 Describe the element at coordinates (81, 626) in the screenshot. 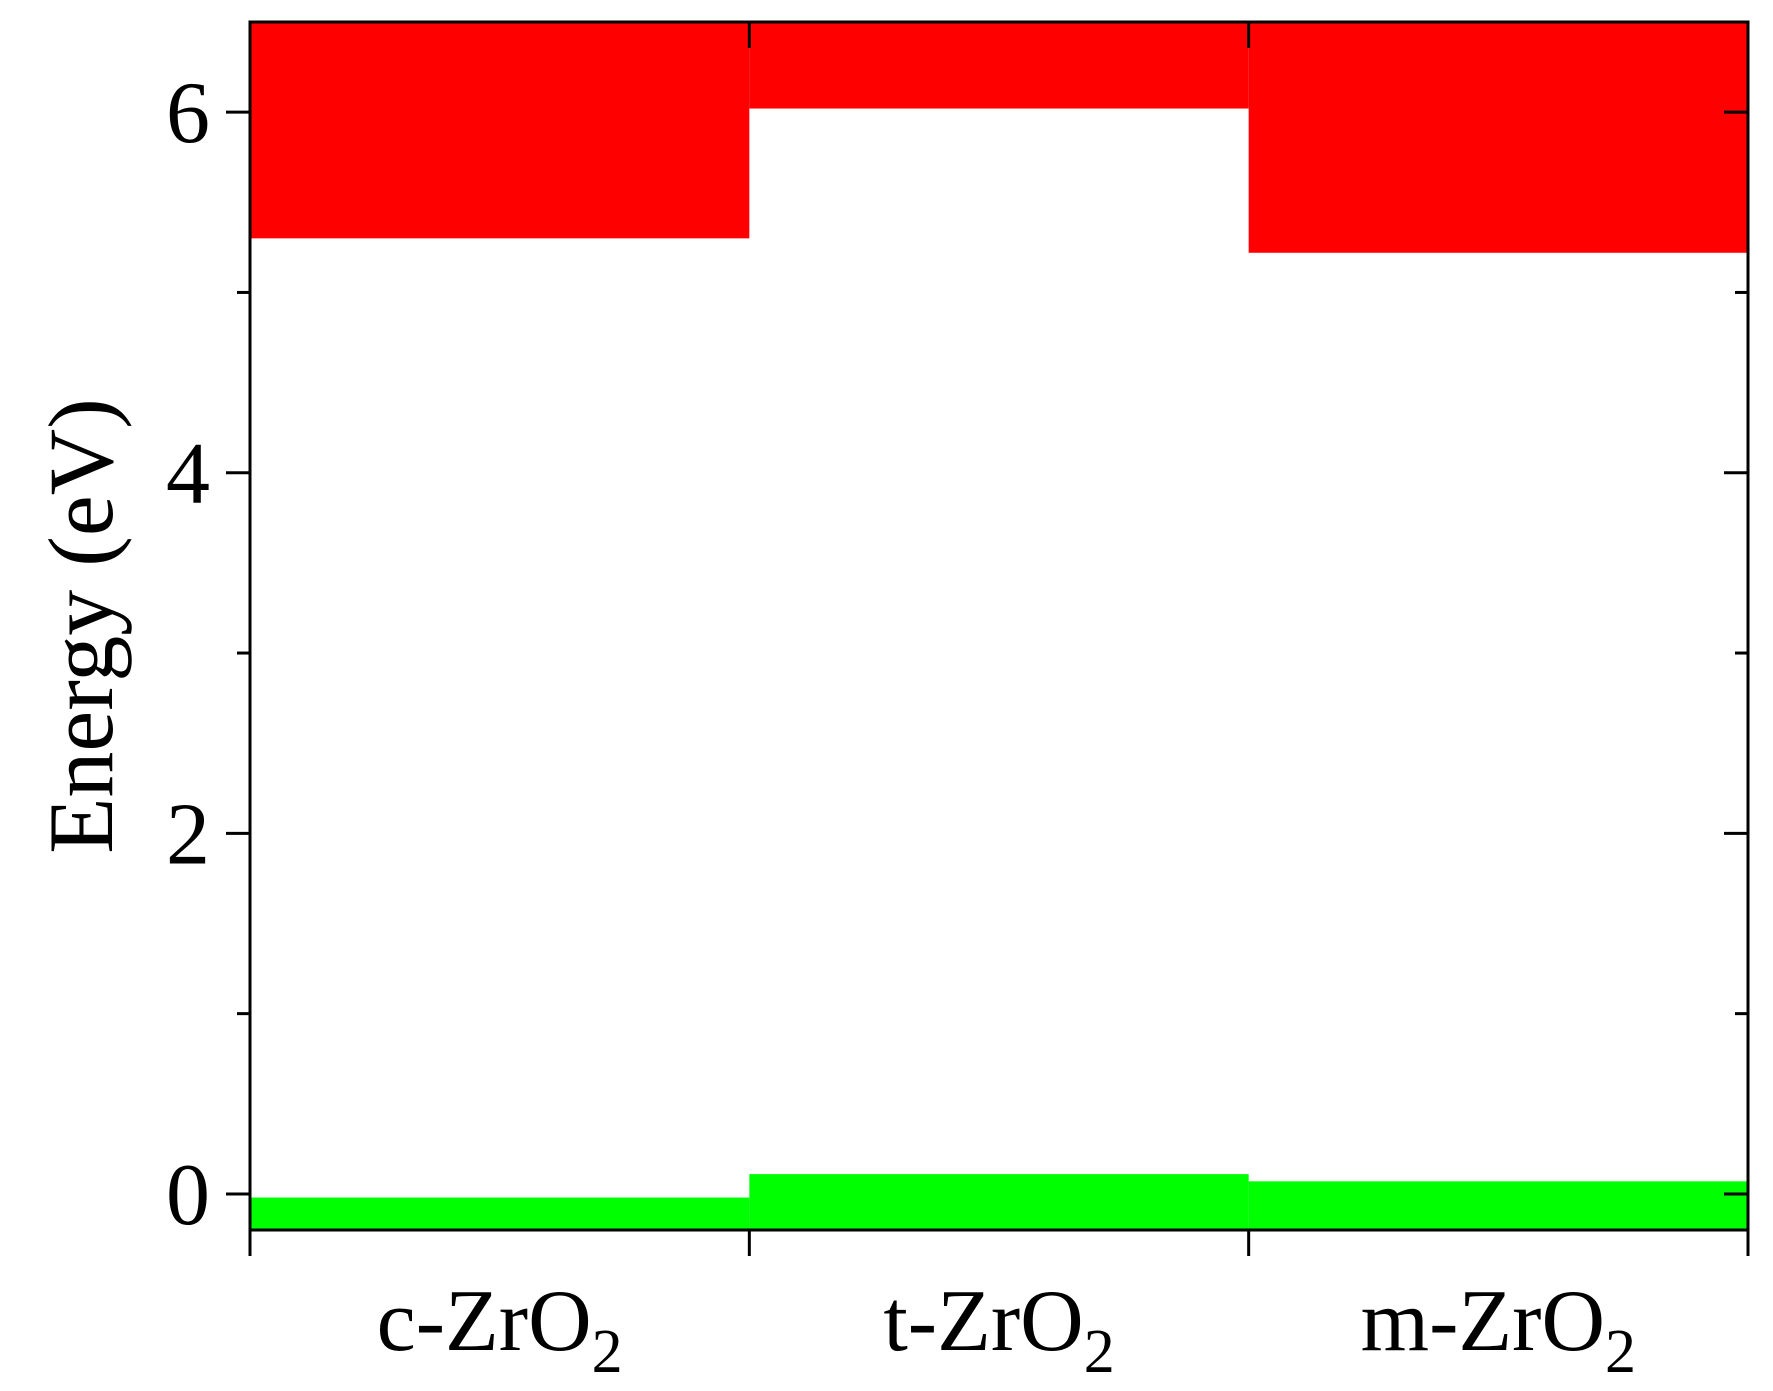

I see `y-axis-title: Energy (eV)` at that location.